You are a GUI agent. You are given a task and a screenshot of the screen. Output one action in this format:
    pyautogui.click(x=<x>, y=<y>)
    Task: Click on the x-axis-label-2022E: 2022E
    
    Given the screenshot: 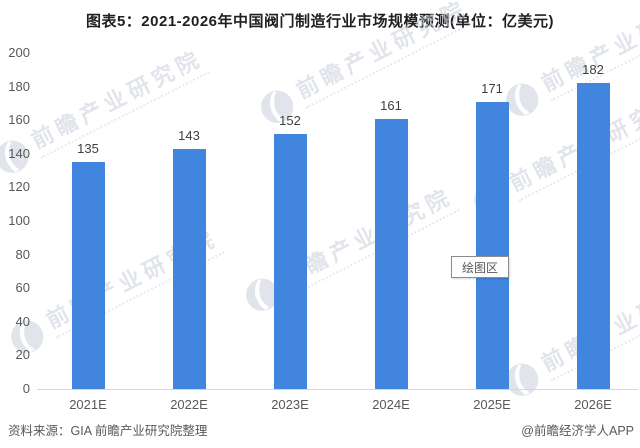 What is the action you would take?
    pyautogui.click(x=189, y=404)
    